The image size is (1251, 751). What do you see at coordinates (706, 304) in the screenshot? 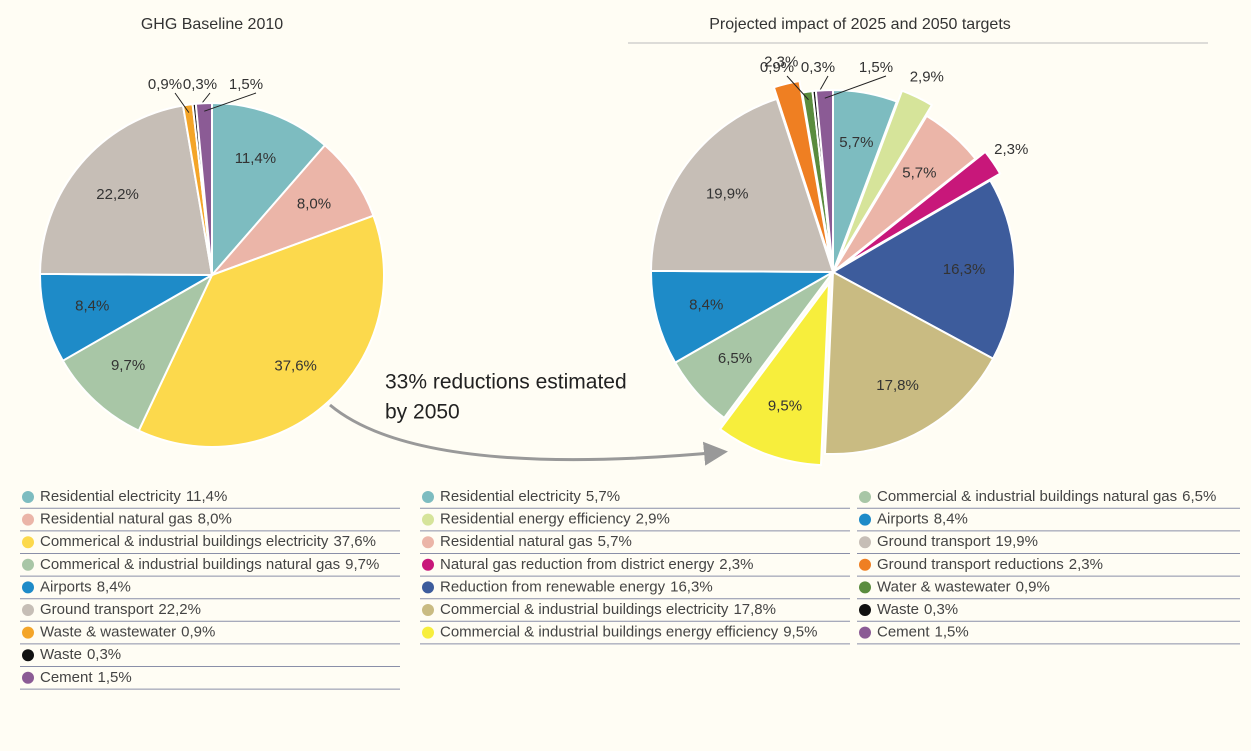
I see `slice-label: 8,4%` at bounding box center [706, 304].